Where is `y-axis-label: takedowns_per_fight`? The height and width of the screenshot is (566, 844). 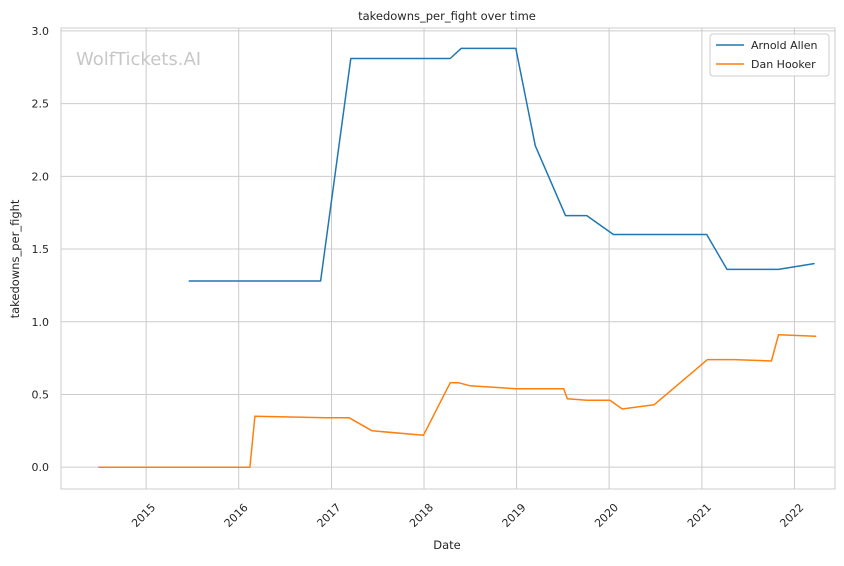
y-axis-label: takedowns_per_fight is located at coordinates (15, 258).